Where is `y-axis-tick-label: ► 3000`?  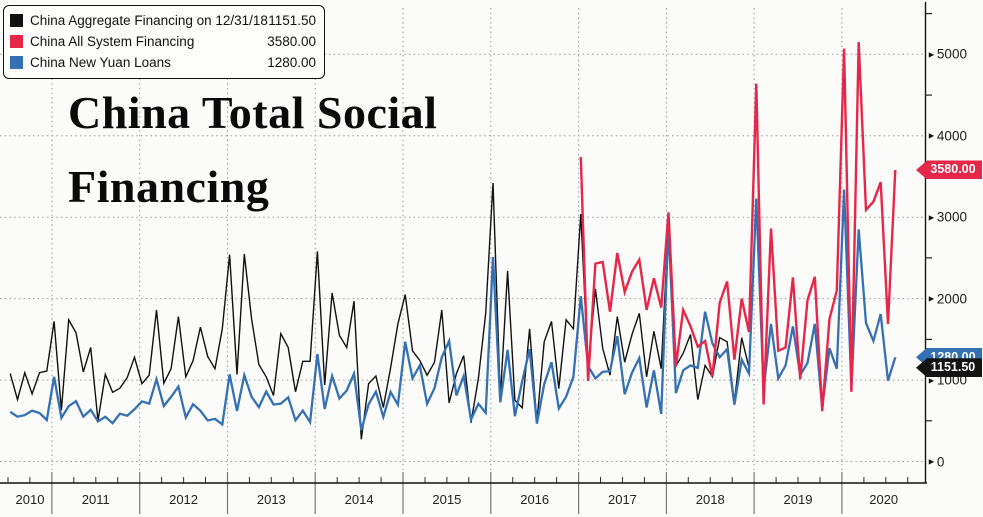
y-axis-tick-label: ► 3000 is located at coordinates (947, 217).